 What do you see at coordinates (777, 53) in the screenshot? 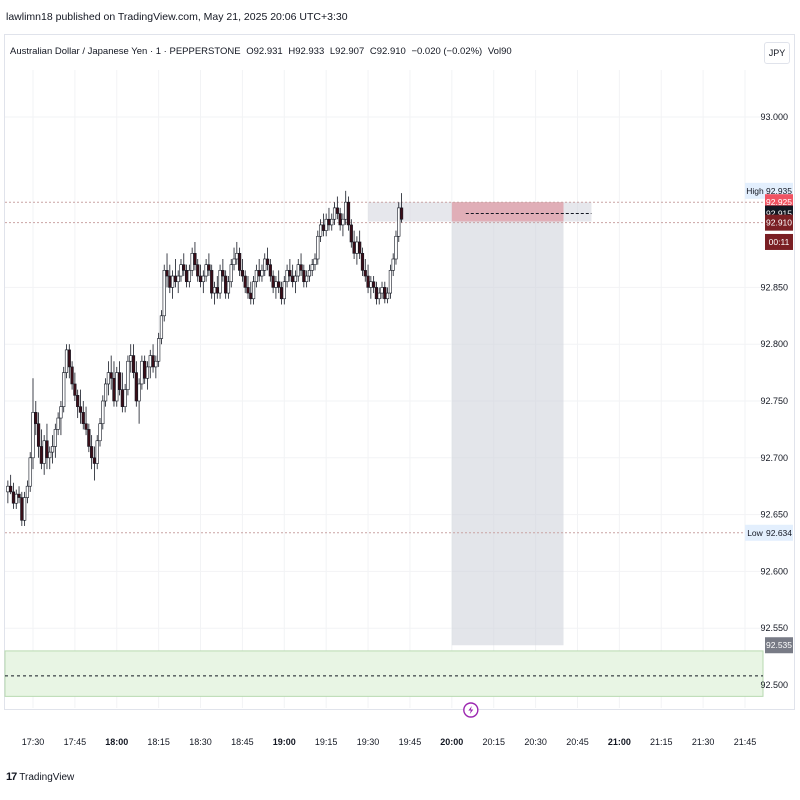
I see `currency-button: JPY` at bounding box center [777, 53].